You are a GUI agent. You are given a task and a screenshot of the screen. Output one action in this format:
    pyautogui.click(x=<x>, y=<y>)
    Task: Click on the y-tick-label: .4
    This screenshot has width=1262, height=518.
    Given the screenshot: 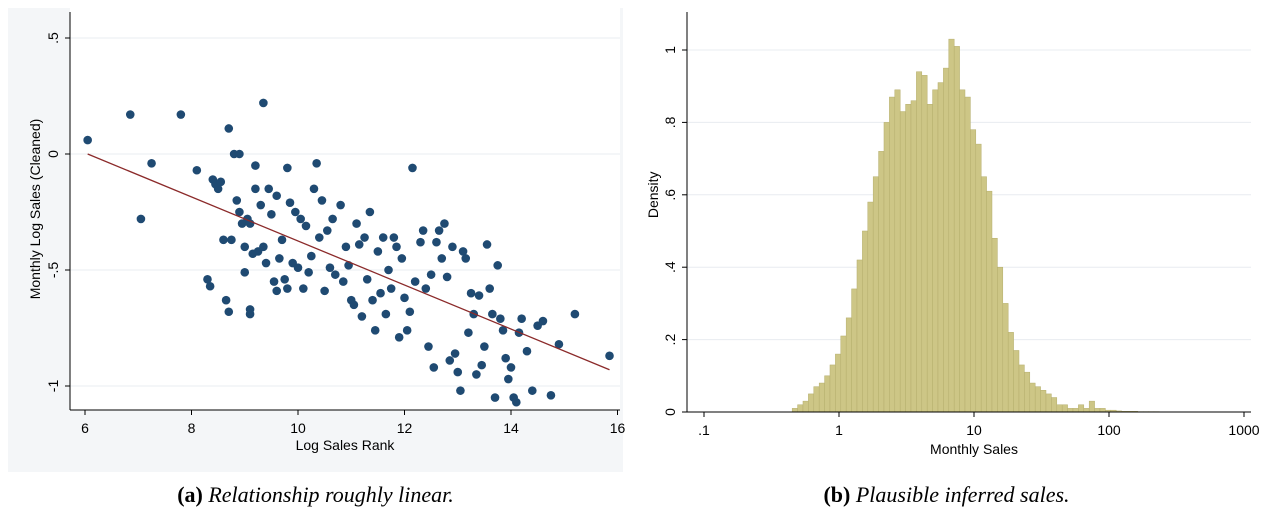 What is the action you would take?
    pyautogui.click(x=670, y=267)
    